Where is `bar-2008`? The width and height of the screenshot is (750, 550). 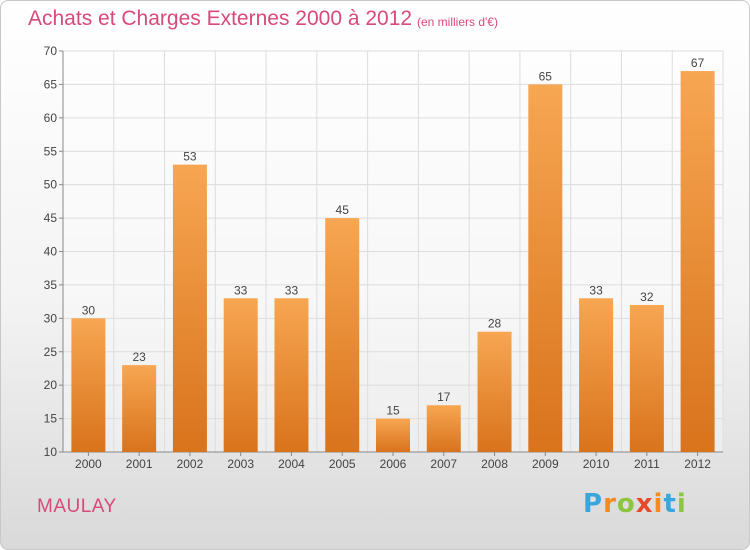
bar-2008 is located at coordinates (494, 391).